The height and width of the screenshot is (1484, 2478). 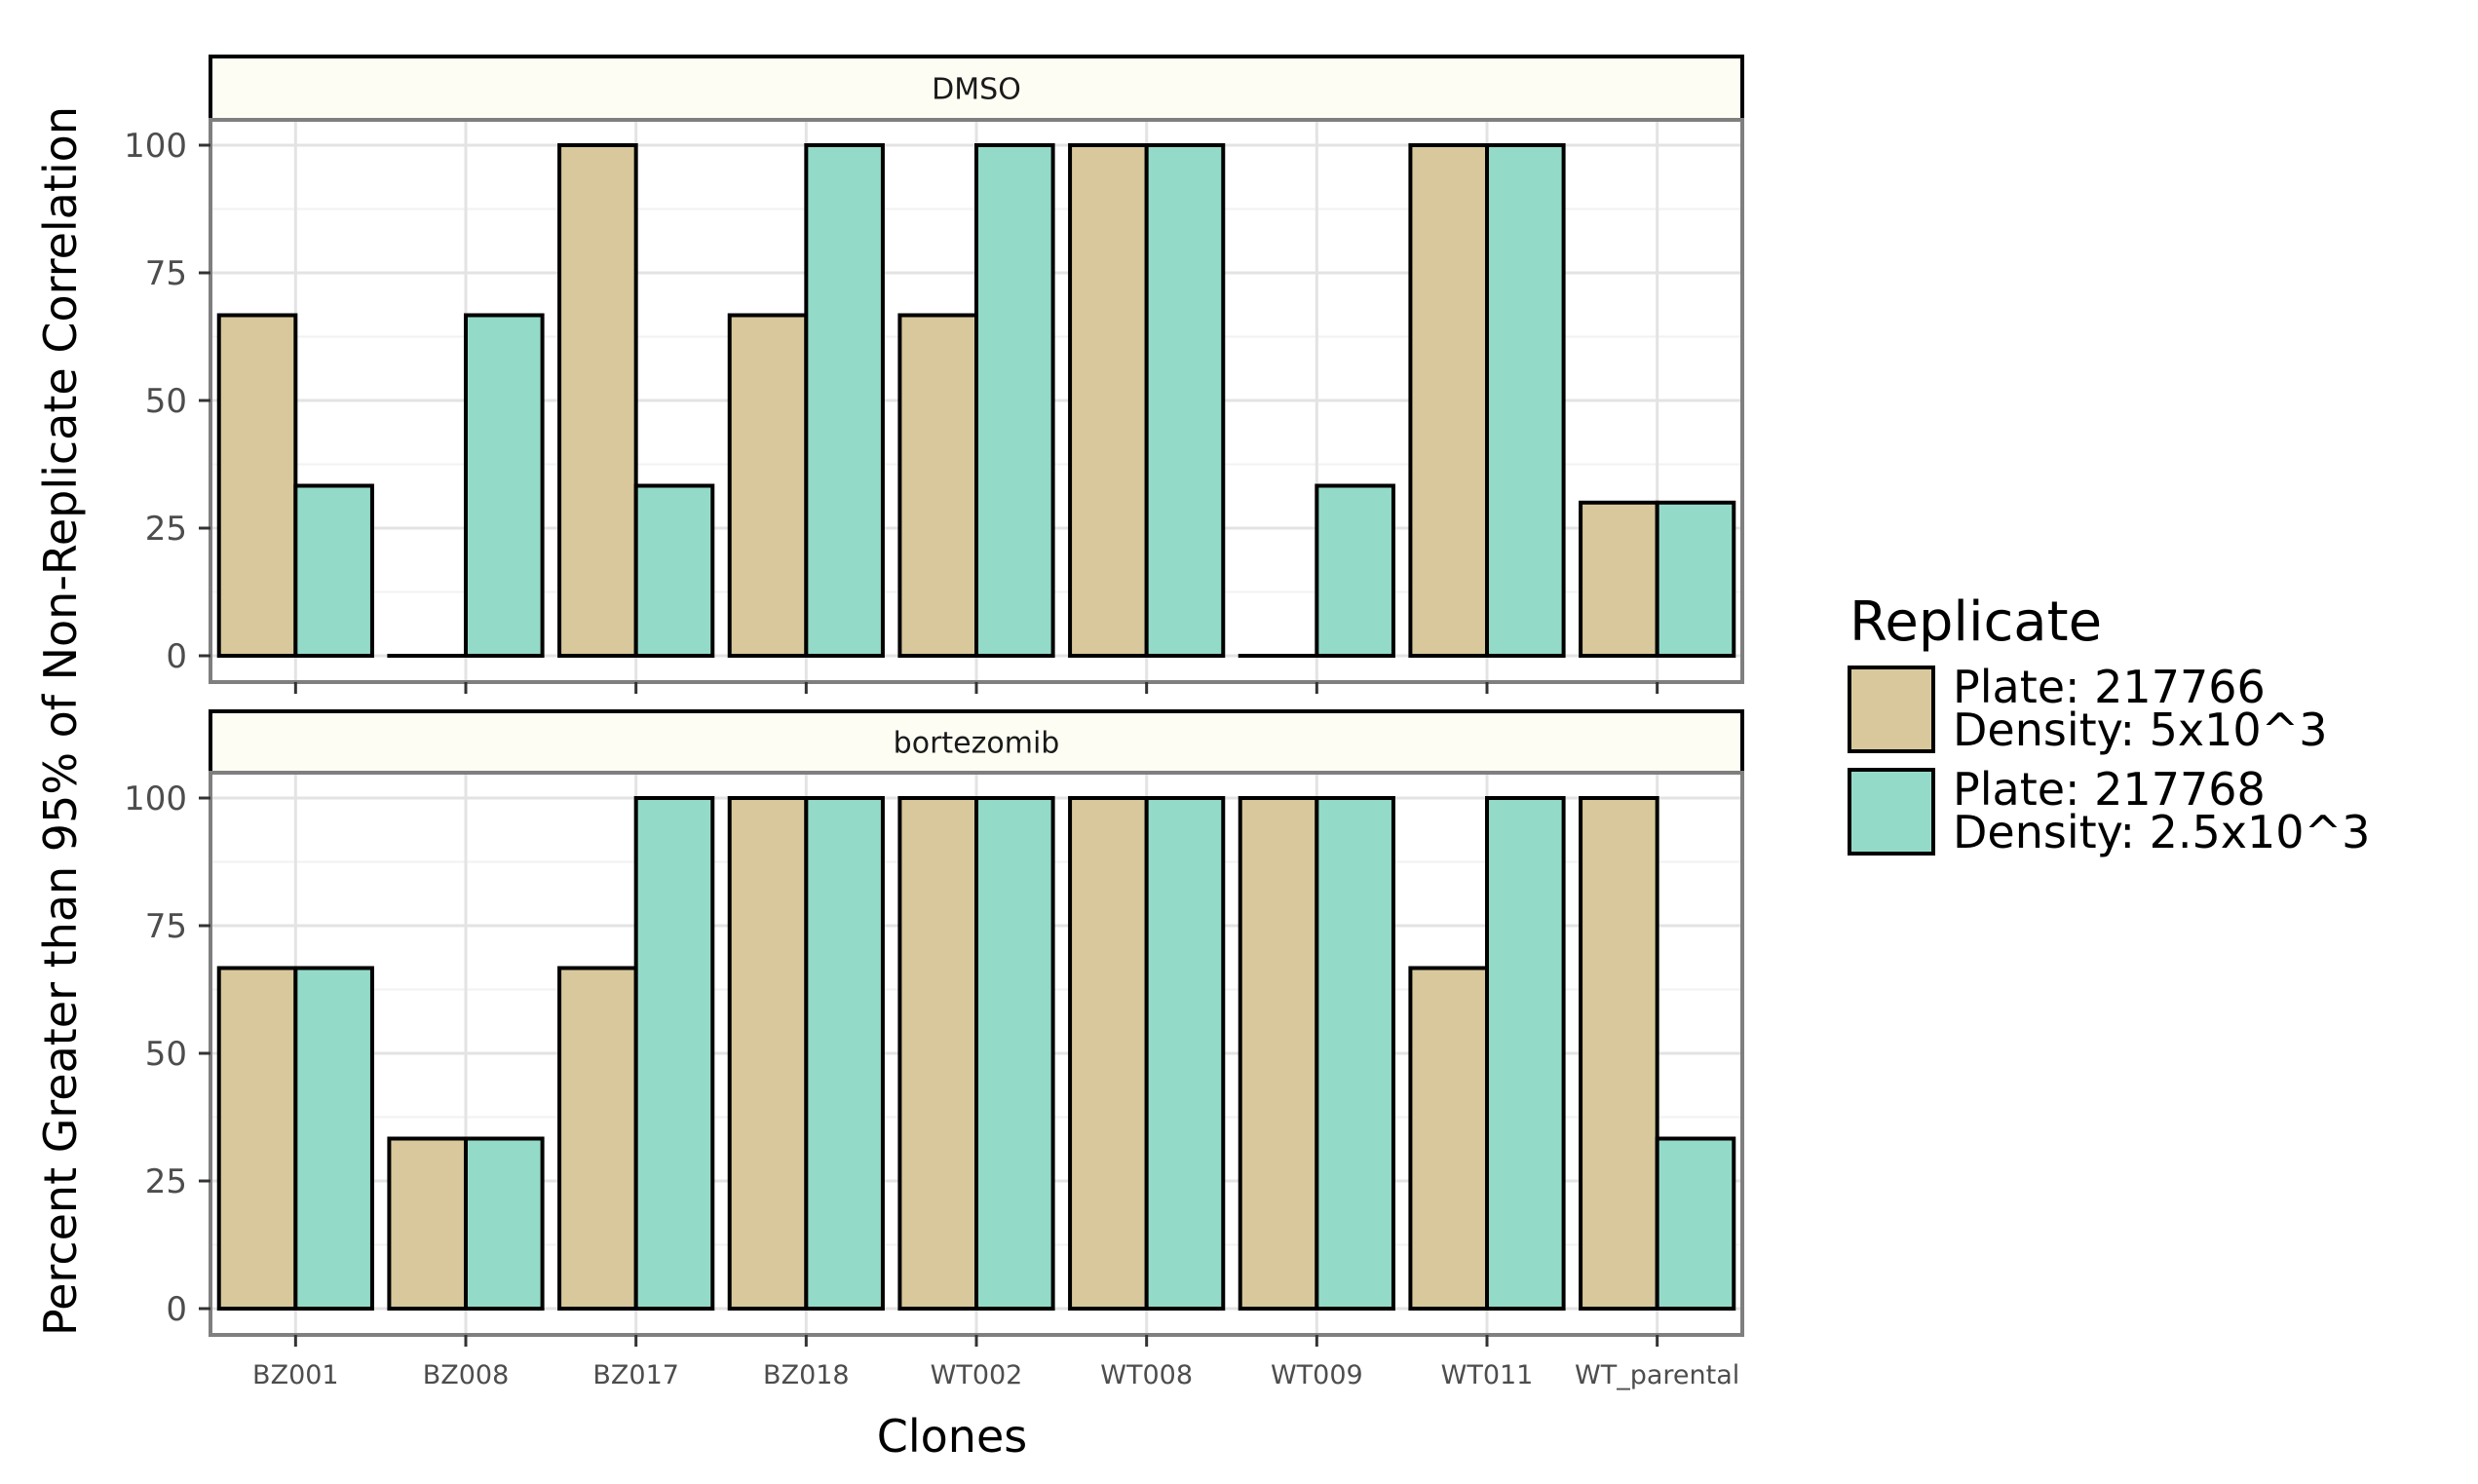 I want to click on bar-dmso-wt_parental-series1, so click(x=1619, y=579).